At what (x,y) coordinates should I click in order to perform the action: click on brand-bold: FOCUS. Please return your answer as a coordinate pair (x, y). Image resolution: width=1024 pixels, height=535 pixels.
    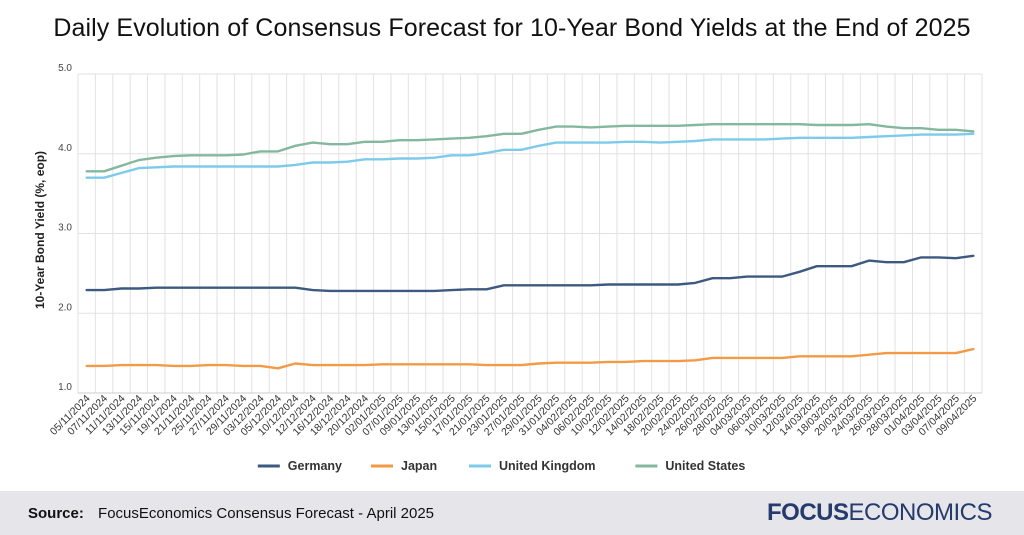
    Looking at the image, I should click on (807, 512).